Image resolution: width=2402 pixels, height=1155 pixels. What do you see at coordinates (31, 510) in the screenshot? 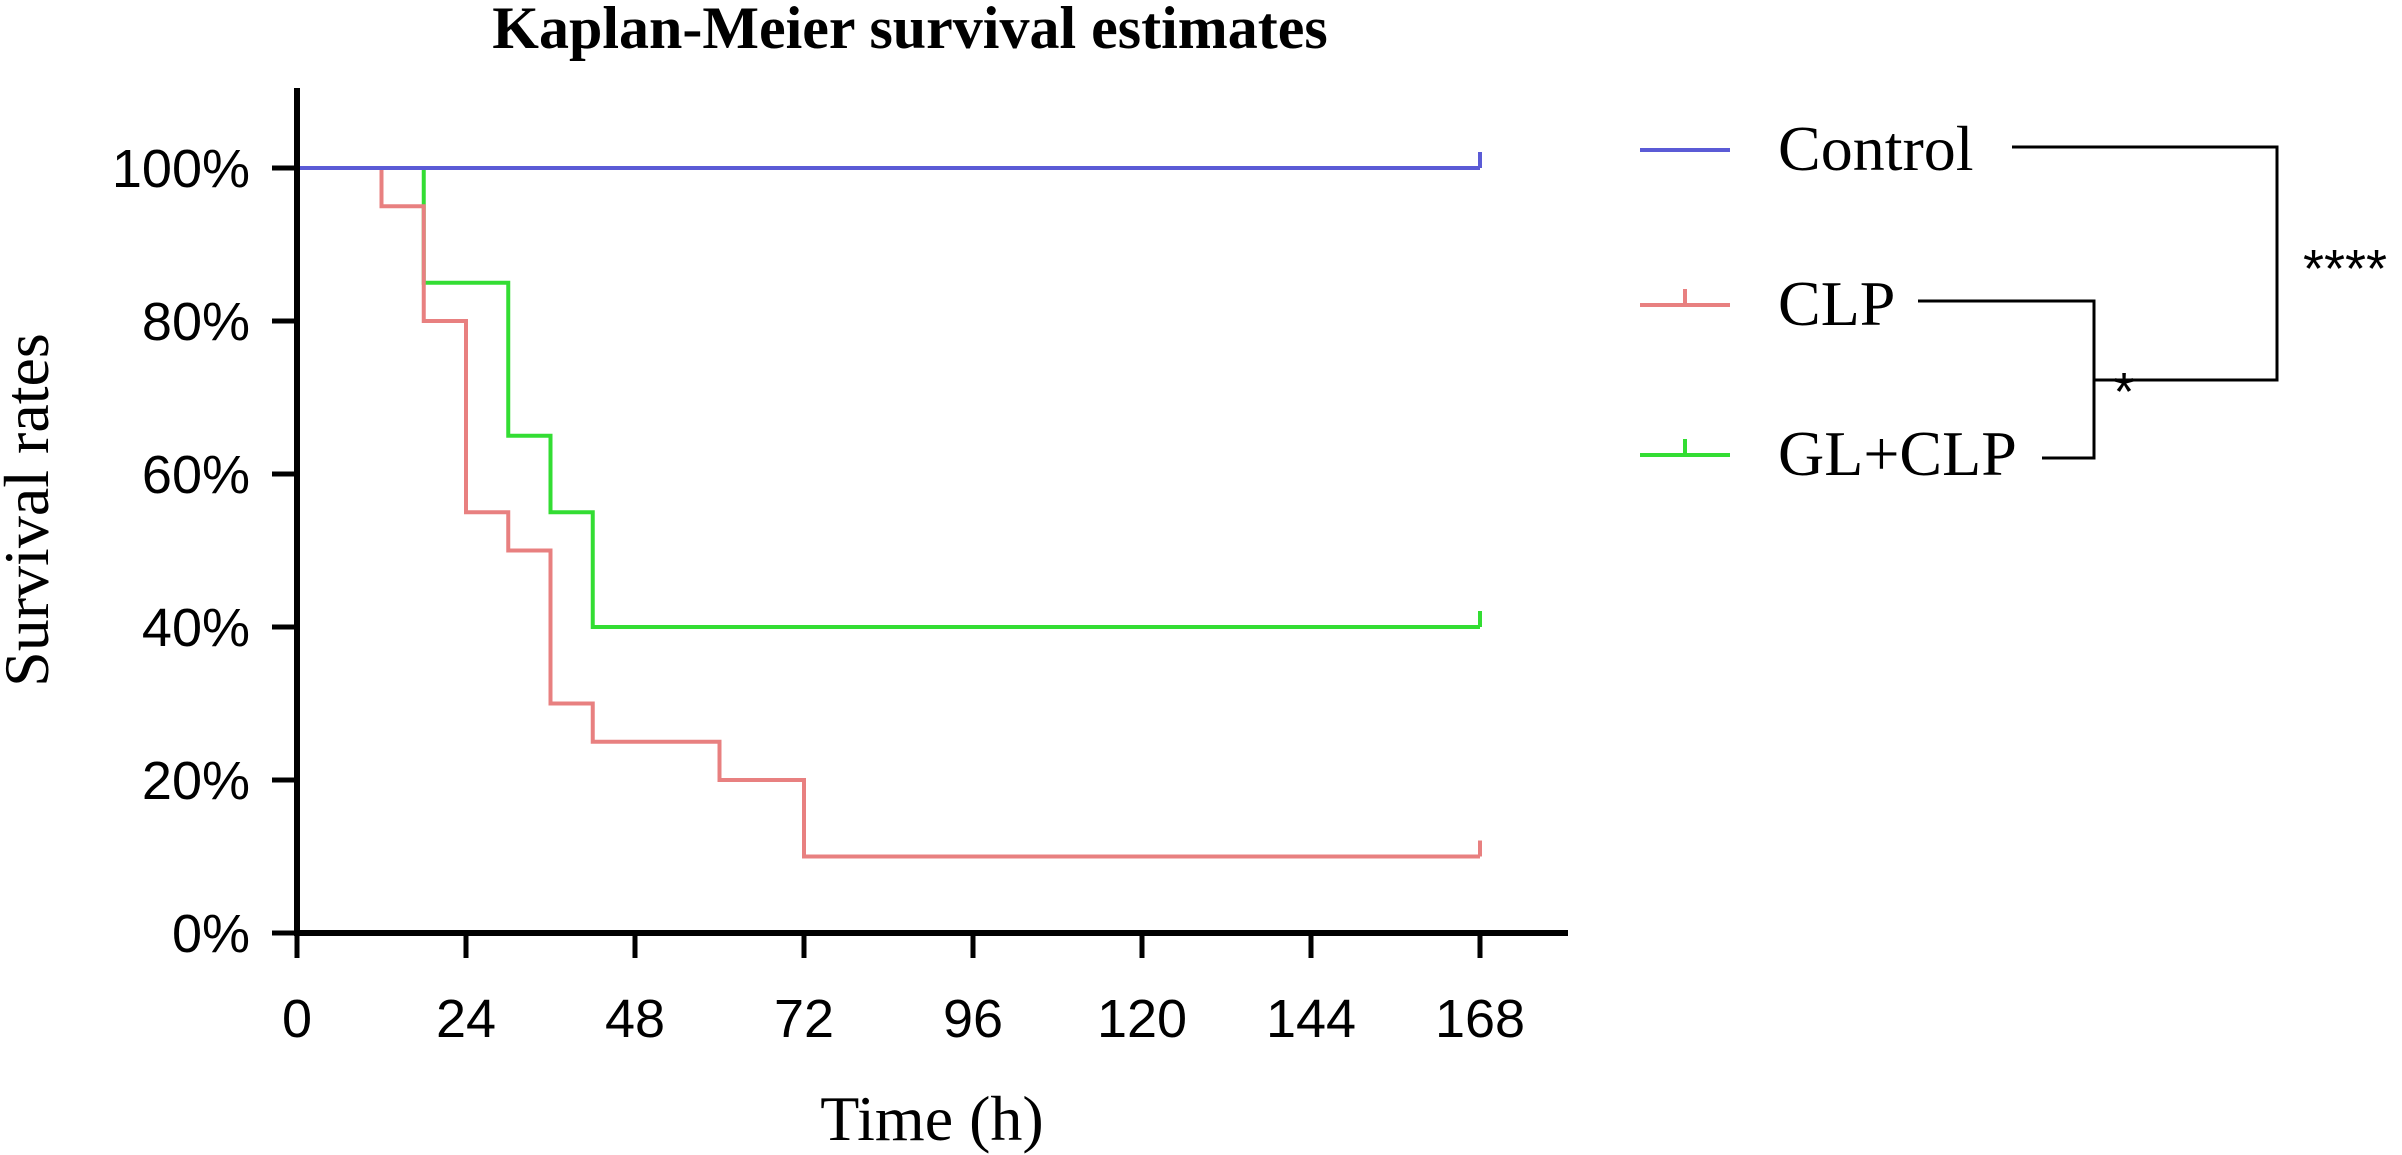
I see `y-axis-title: Survival rates` at bounding box center [31, 510].